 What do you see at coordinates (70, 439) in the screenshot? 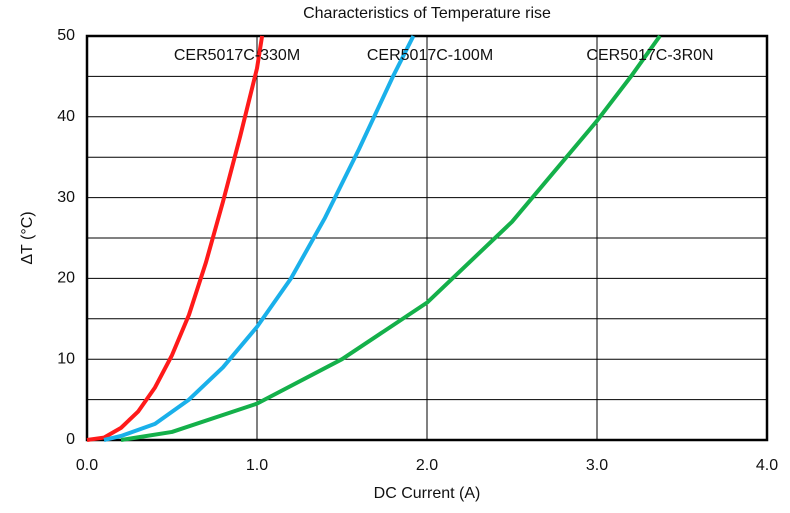
I see `y-tick-label: 0` at bounding box center [70, 439].